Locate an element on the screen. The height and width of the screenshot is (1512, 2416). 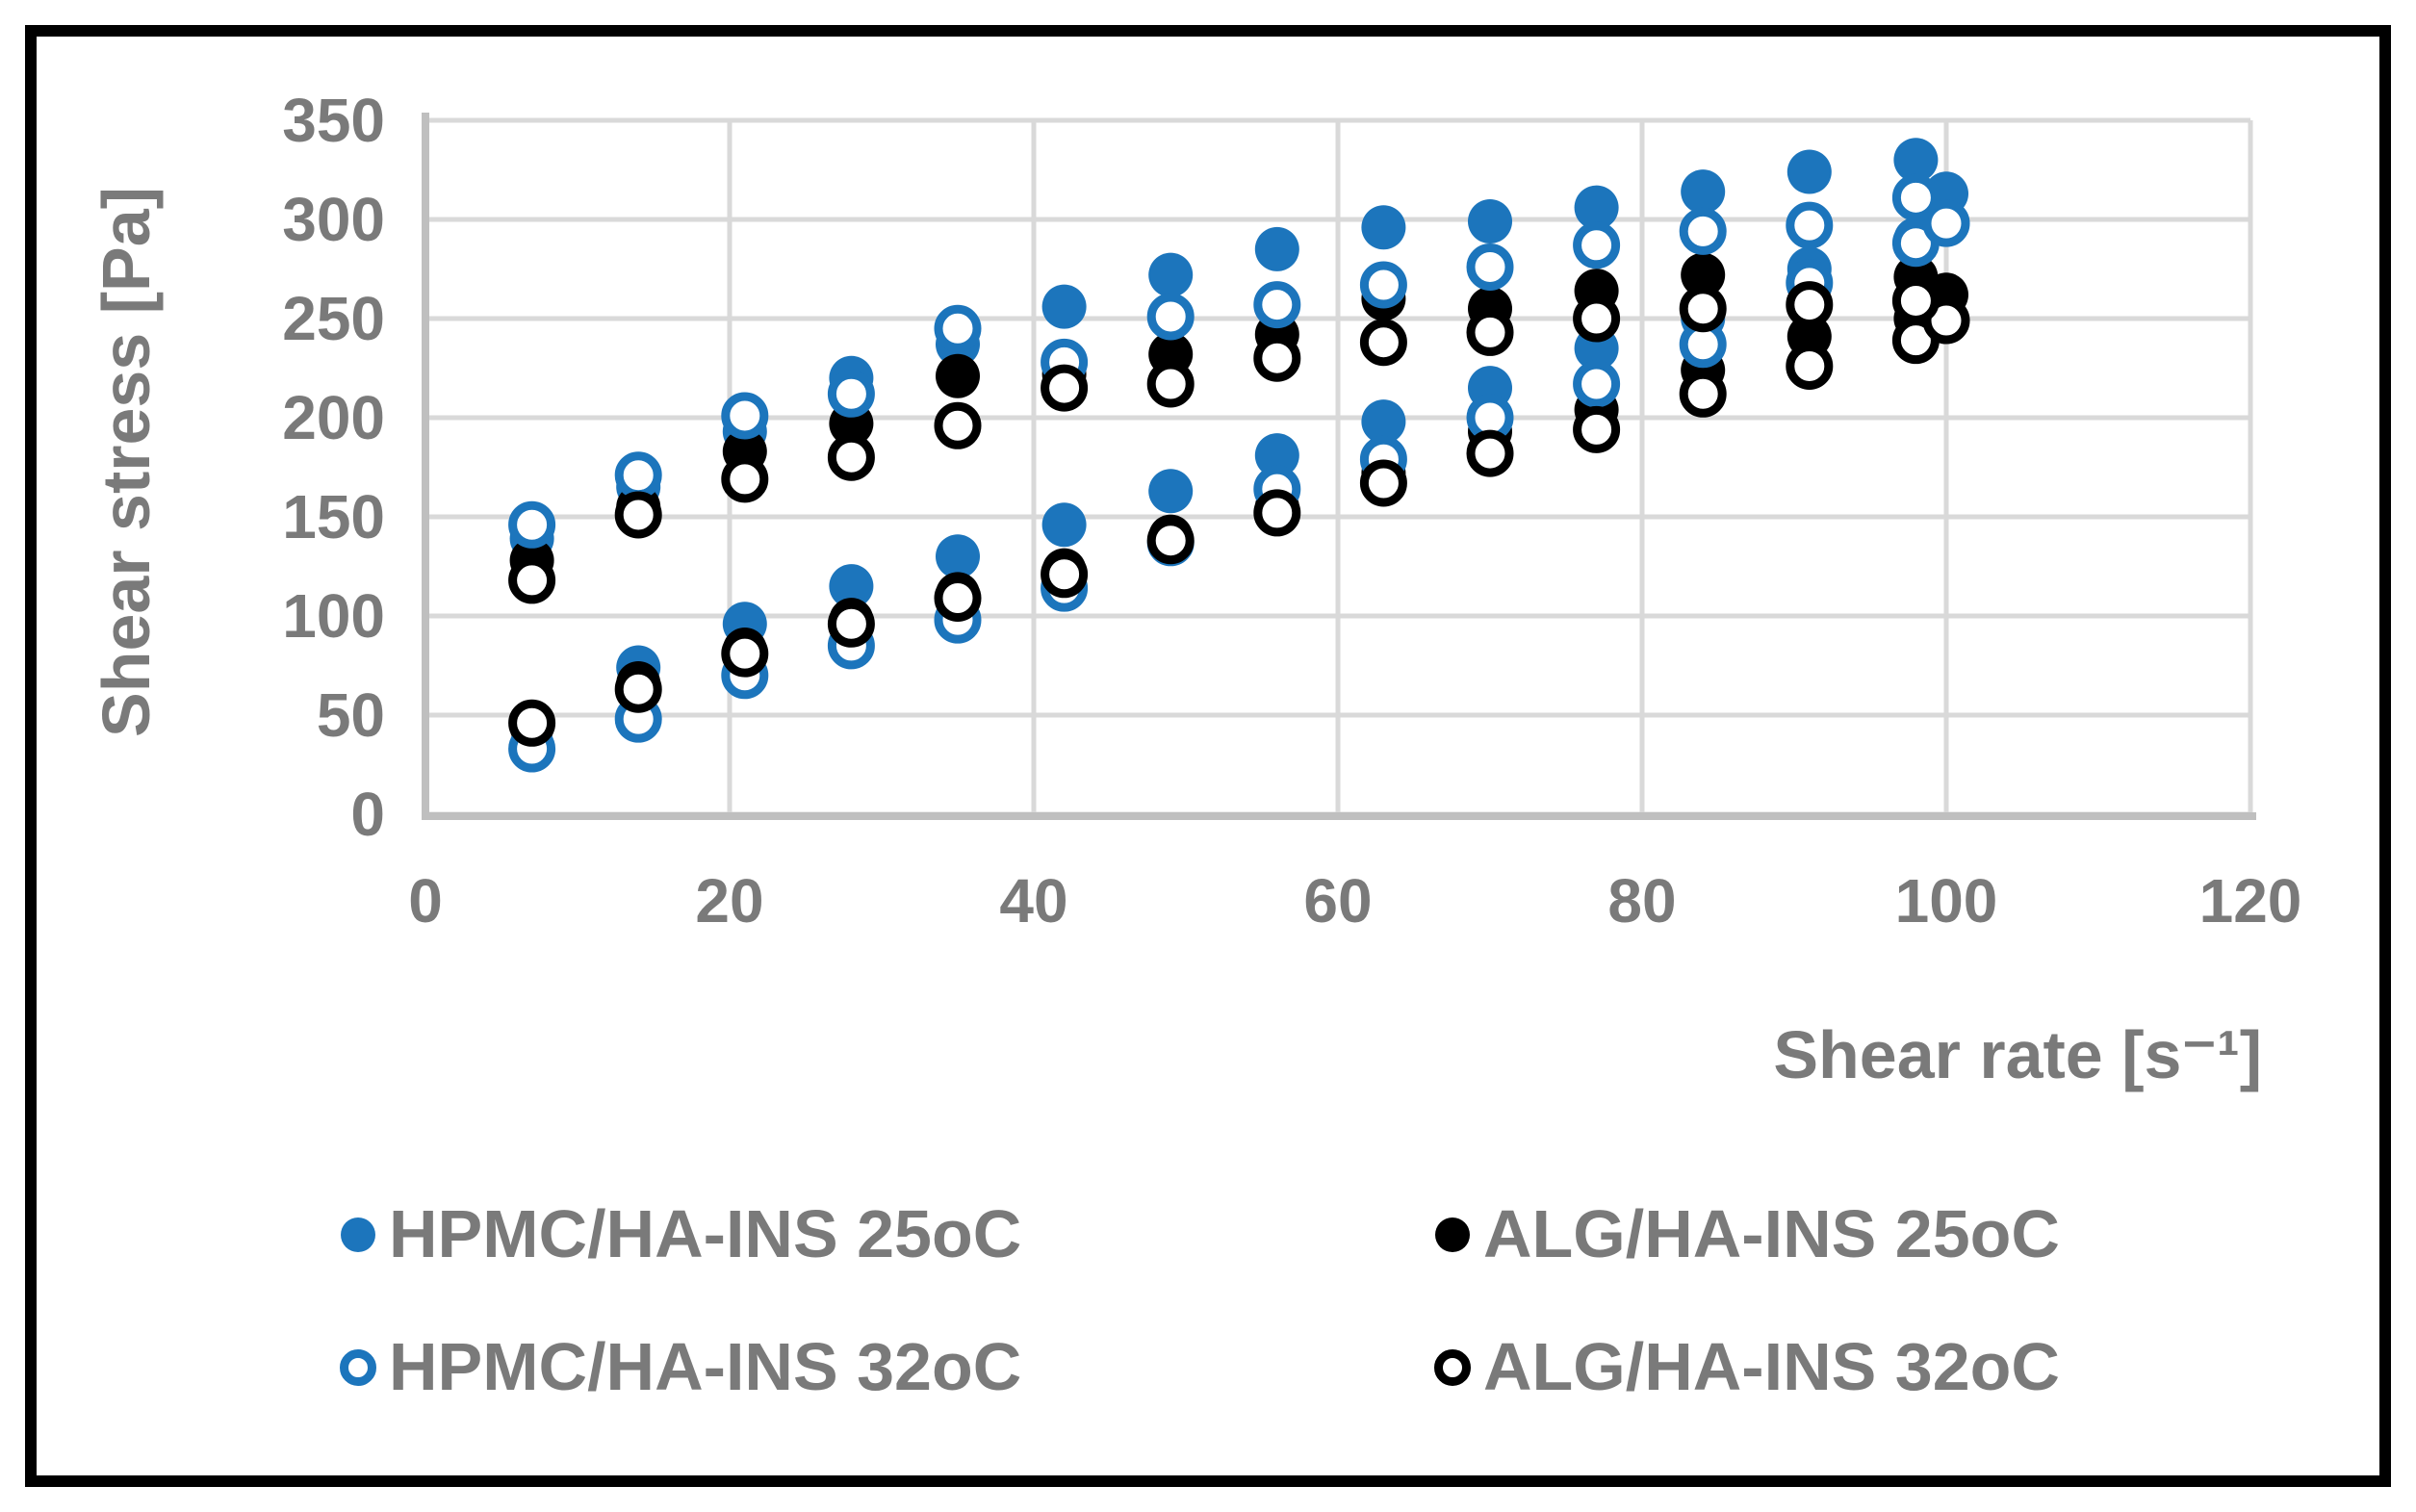
y-axis-tick-labels: 0 50 100 150 200 250 300 350 is located at coordinates (333, 467).